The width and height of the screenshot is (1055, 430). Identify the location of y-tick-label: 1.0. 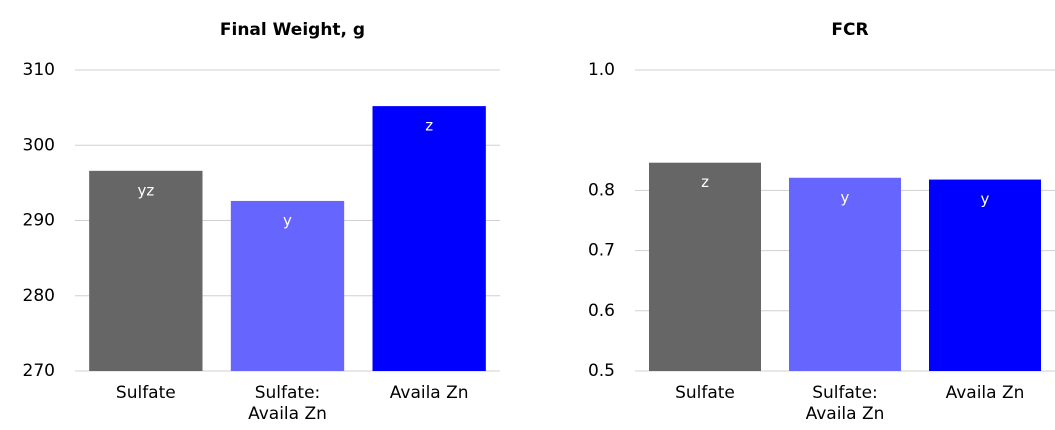
(601, 70).